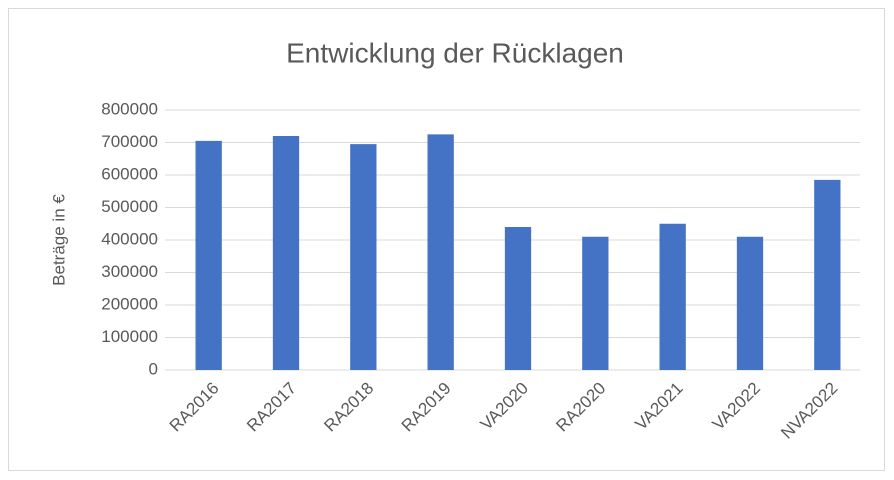 Image resolution: width=894 pixels, height=480 pixels. What do you see at coordinates (129, 141) in the screenshot?
I see `y-tick-label: 700000` at bounding box center [129, 141].